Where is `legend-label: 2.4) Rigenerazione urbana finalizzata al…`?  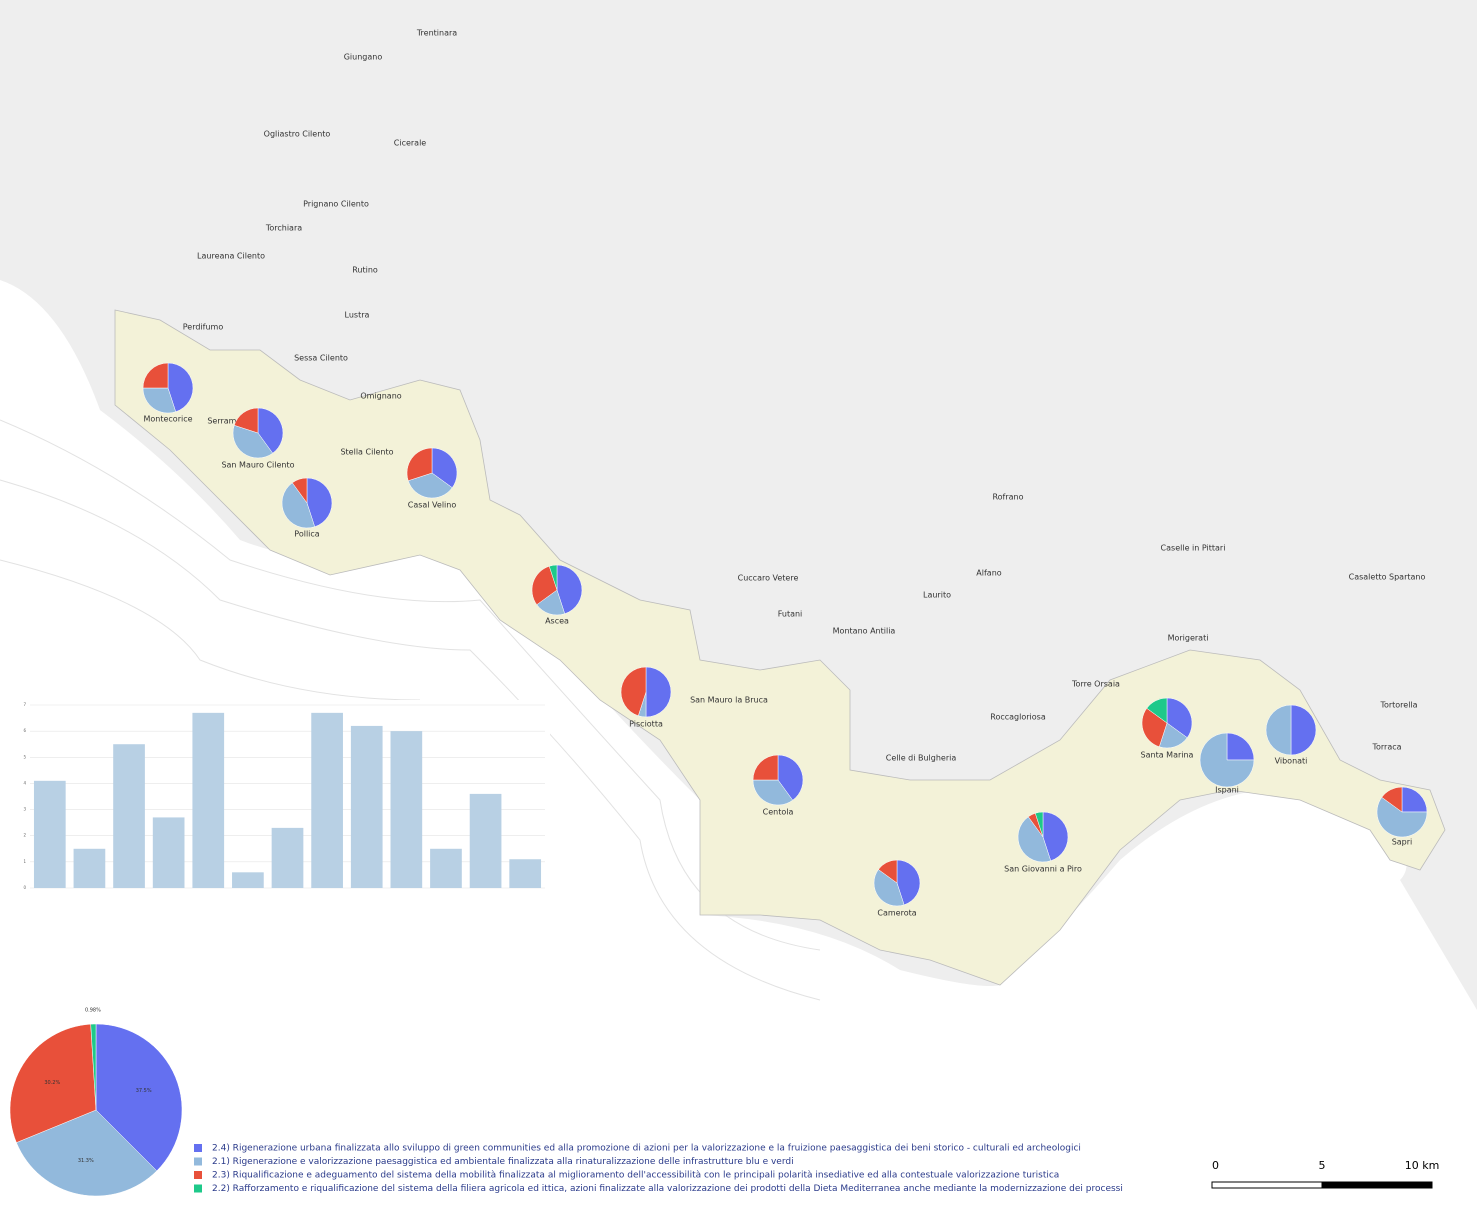 legend-label: 2.4) Rigenerazione urbana finalizzata al… is located at coordinates (646, 1149).